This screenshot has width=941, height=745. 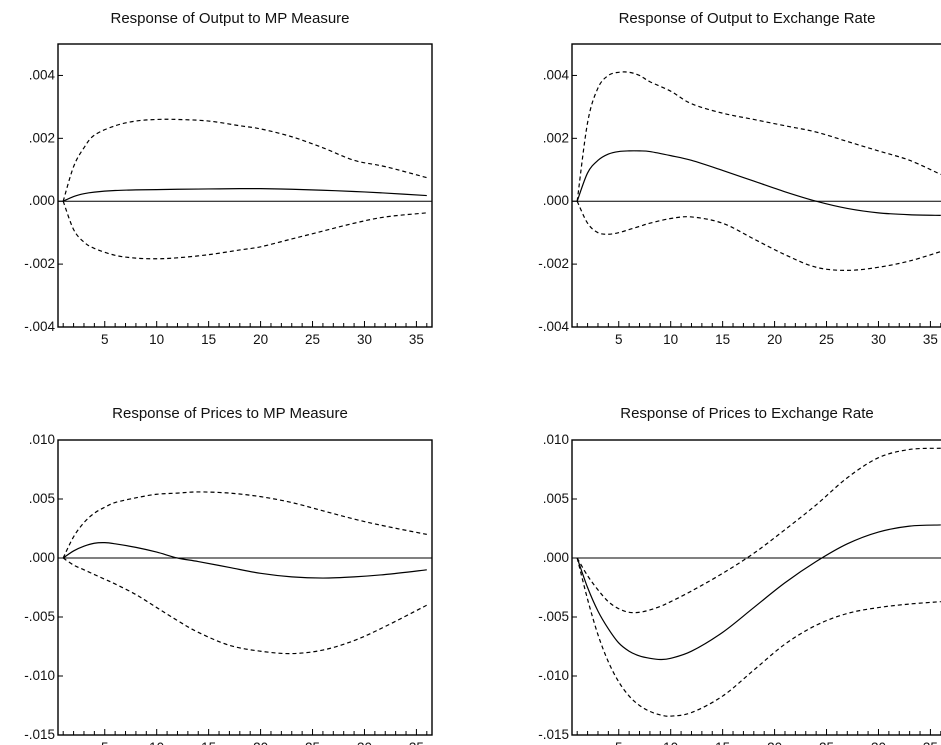 I want to click on chart-title: Response of Output to MP Measure, so click(x=230, y=18).